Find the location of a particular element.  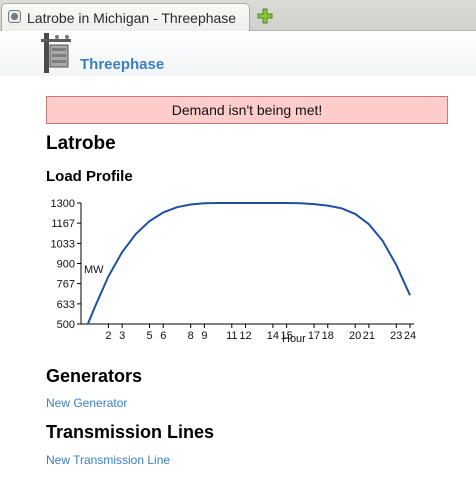

x-tick-label: 24 is located at coordinates (410, 336).